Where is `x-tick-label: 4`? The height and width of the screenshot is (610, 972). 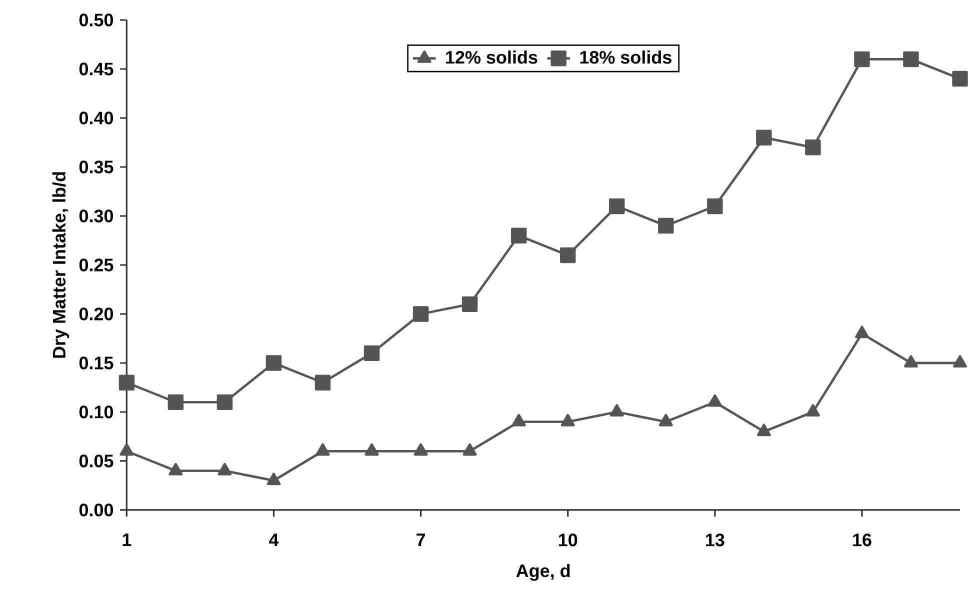 x-tick-label: 4 is located at coordinates (273, 540).